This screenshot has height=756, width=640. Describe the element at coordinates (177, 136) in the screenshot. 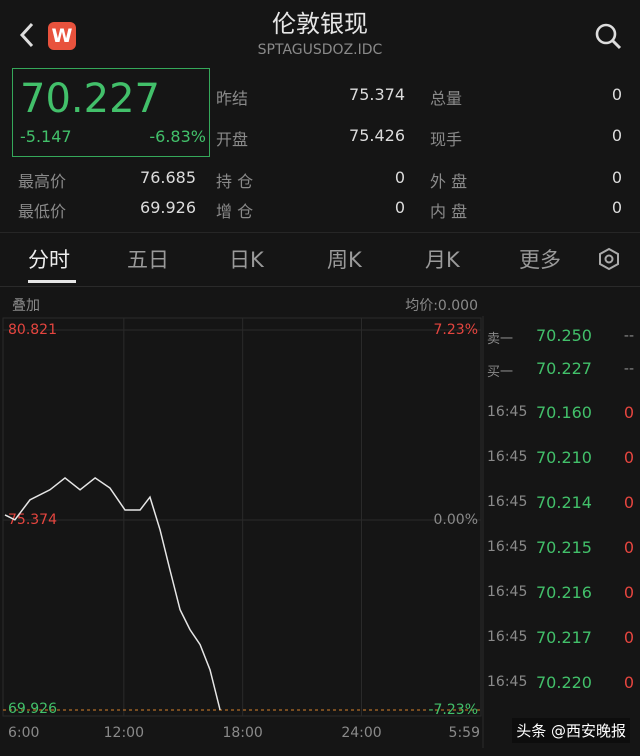

I see `change-pct: -6.83%` at that location.